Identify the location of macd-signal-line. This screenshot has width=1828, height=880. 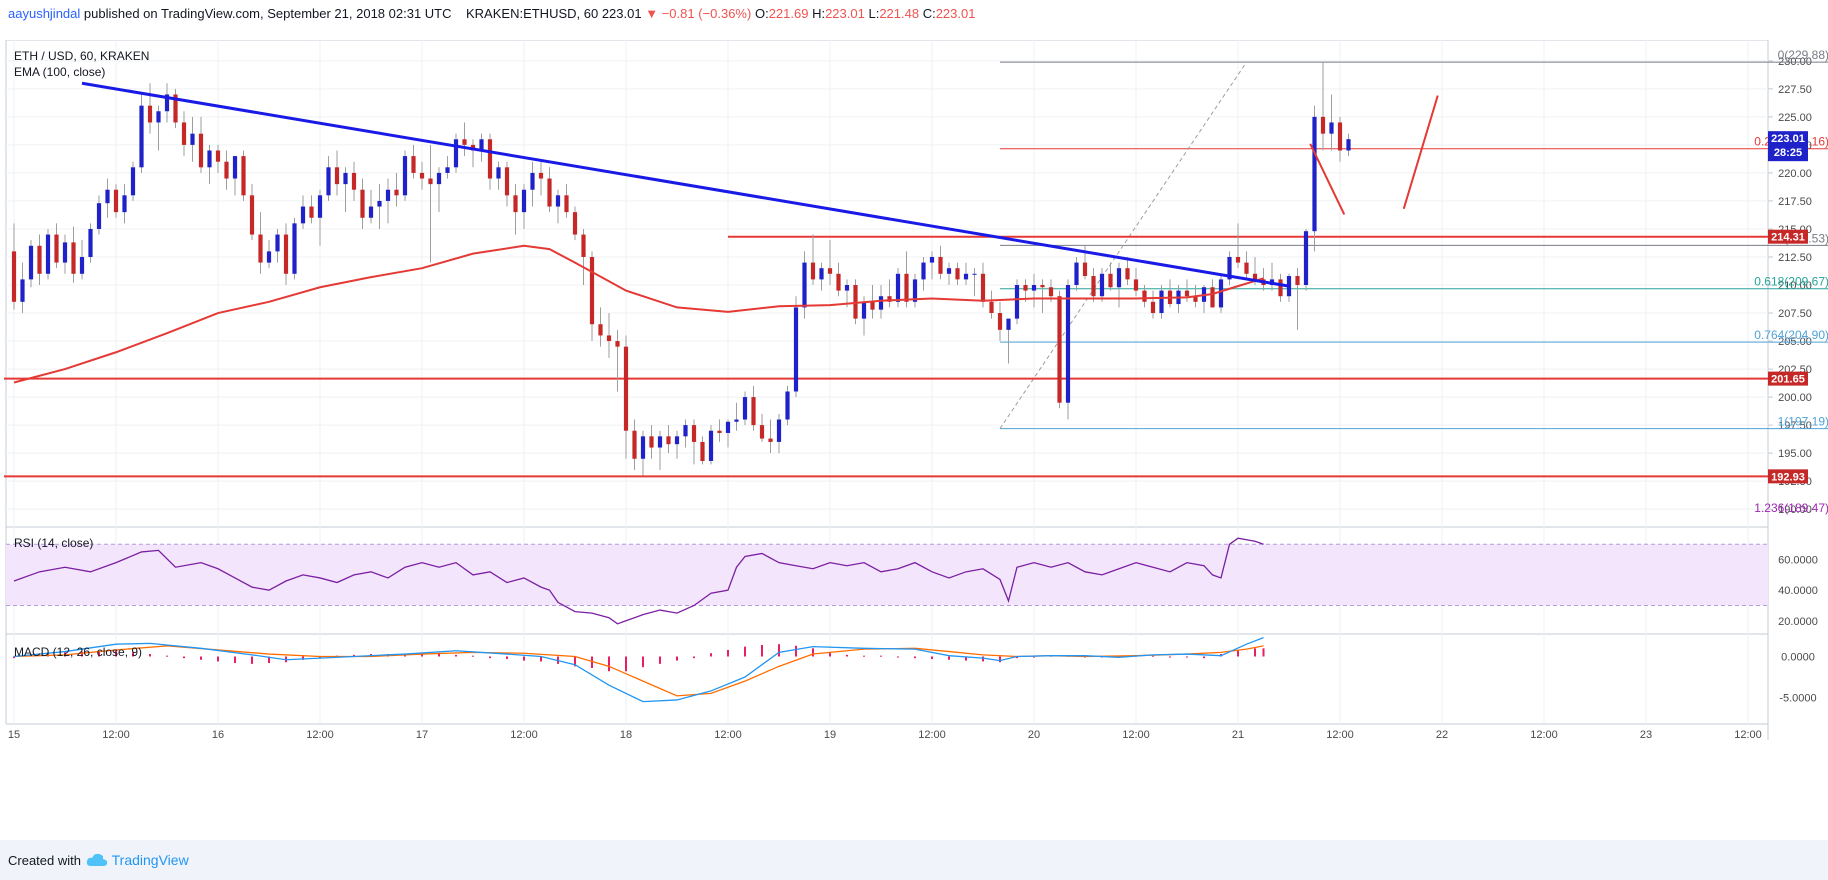
(638, 671).